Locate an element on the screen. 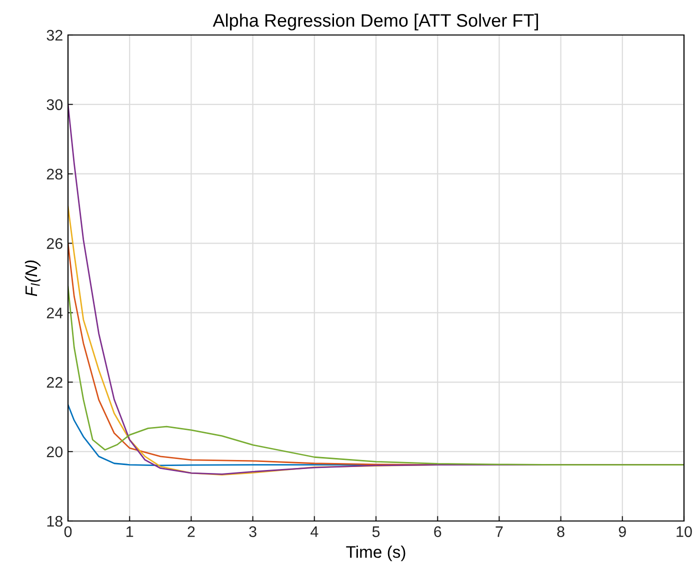 This screenshot has width=697, height=588. x-tick-label: 10 is located at coordinates (684, 532).